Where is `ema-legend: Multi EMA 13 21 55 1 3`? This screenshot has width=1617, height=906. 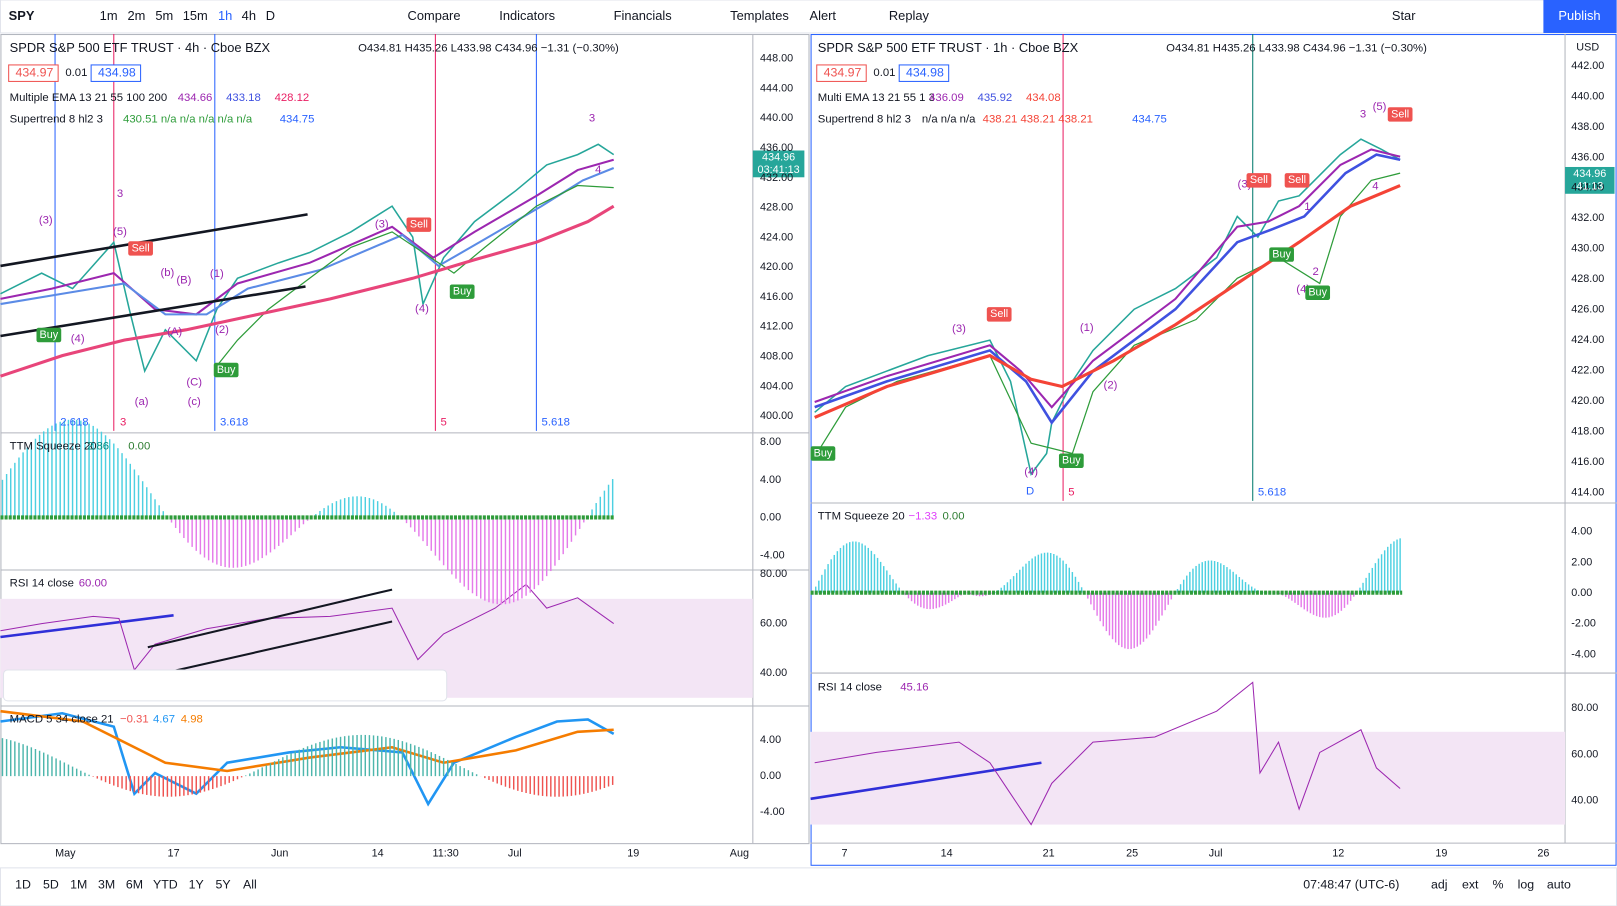 ema-legend: Multi EMA 13 21 55 1 3 is located at coordinates (876, 98).